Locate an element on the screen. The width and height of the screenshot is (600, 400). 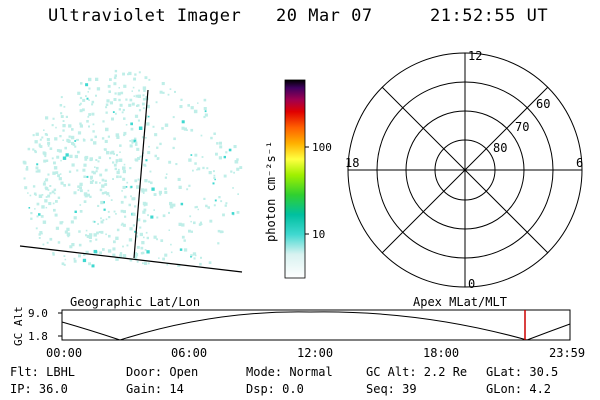
date-label: 20 Mar 07 is located at coordinates (324, 16).